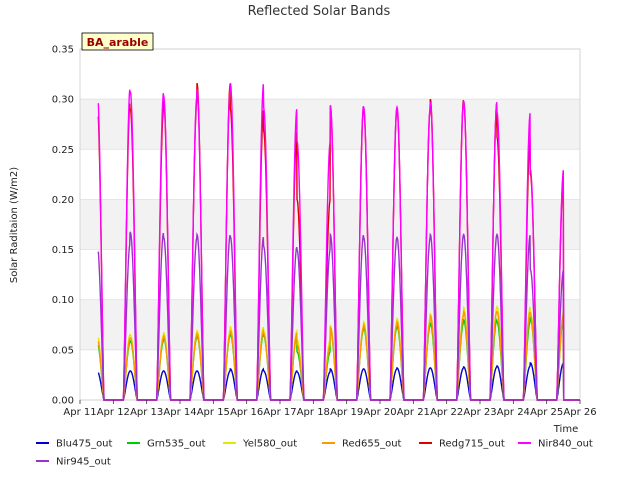 This screenshot has height=480, width=640. What do you see at coordinates (565, 444) in the screenshot?
I see `legend-label: Nir840_out` at bounding box center [565, 444].